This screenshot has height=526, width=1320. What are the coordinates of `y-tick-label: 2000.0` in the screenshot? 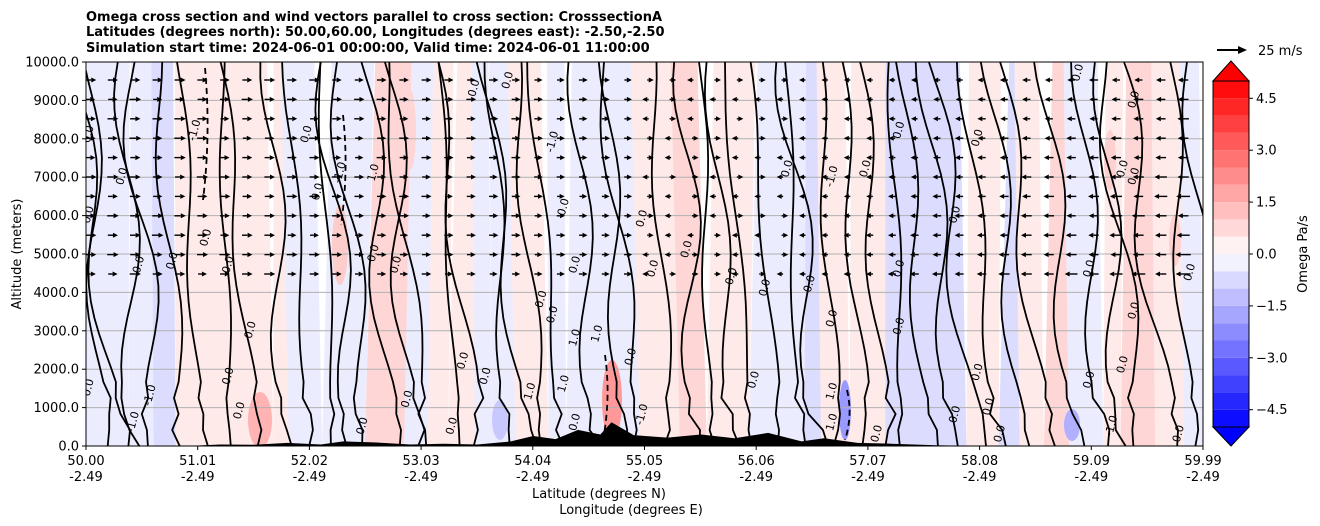 It's located at (57, 370).